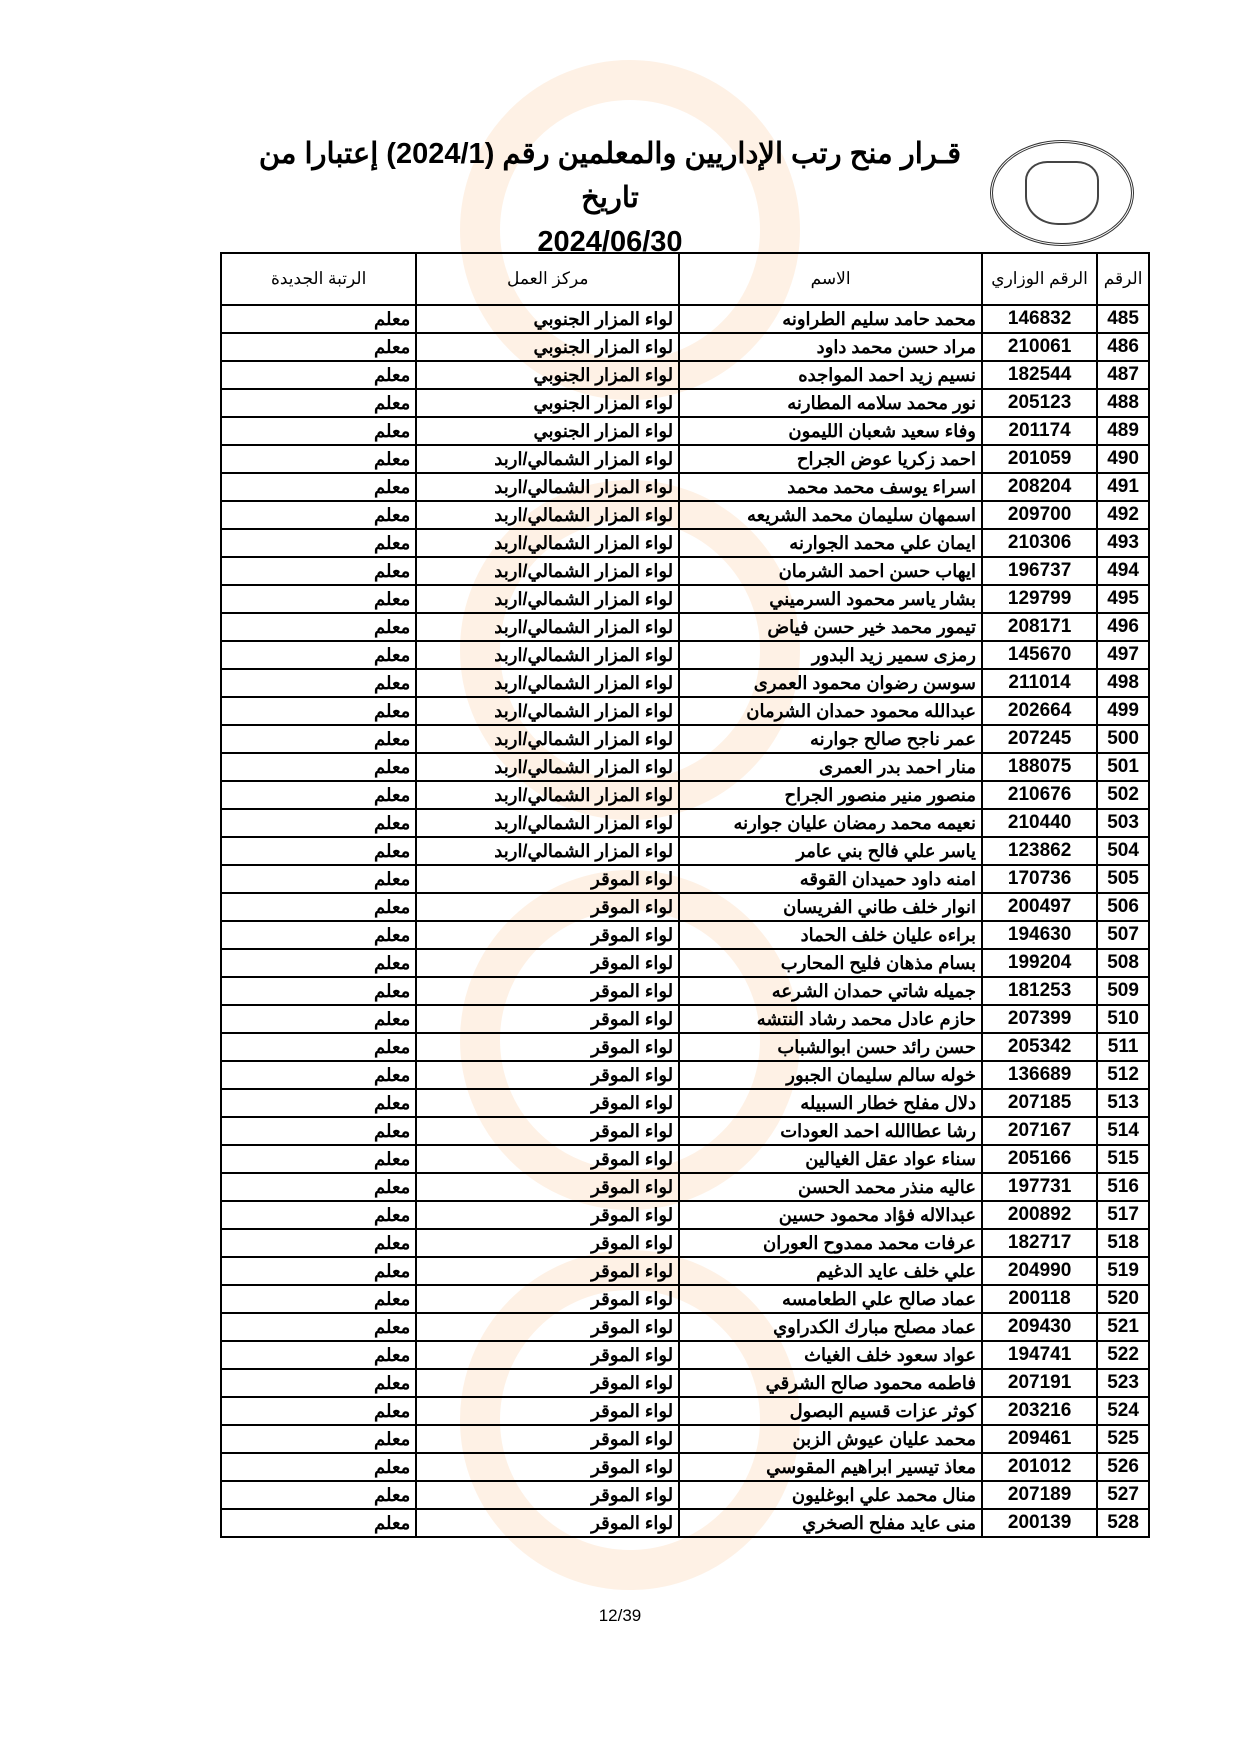 The width and height of the screenshot is (1240, 1754). What do you see at coordinates (1039, 711) in the screenshot?
I see `ministry-id-cell: 202664` at bounding box center [1039, 711].